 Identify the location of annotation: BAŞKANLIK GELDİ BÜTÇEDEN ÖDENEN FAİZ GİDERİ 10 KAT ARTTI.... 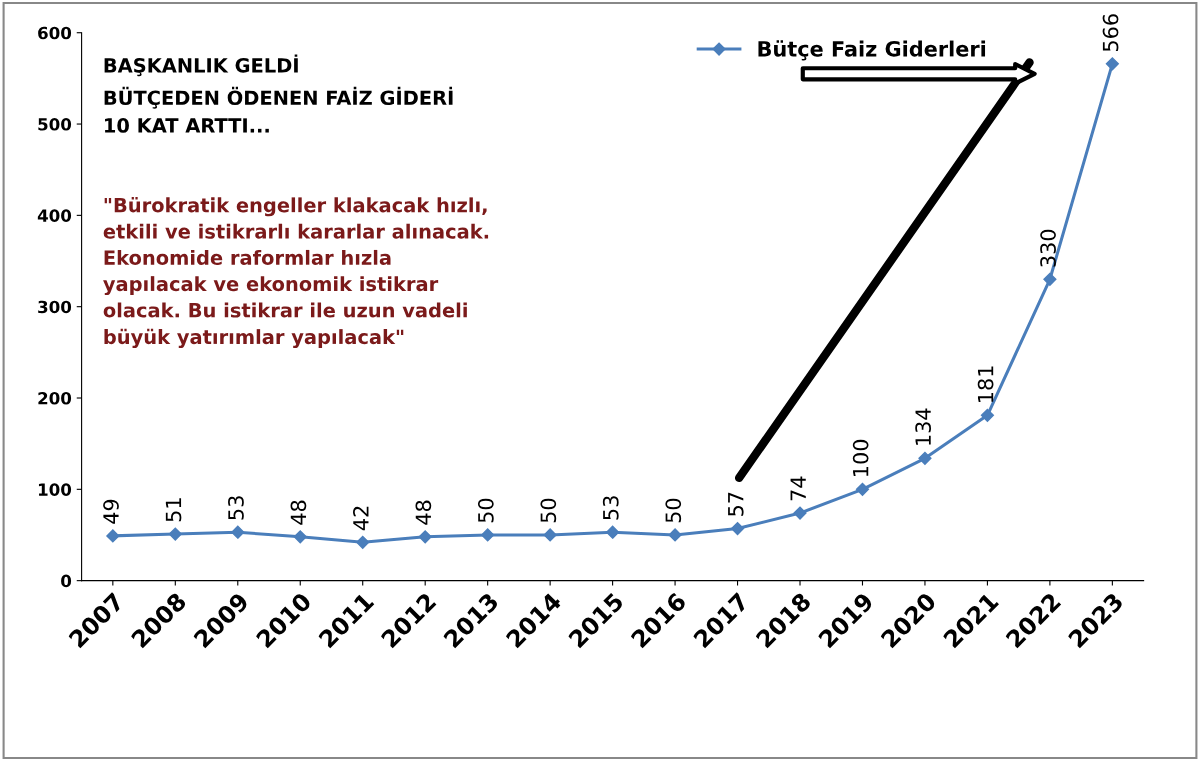
(278, 93).